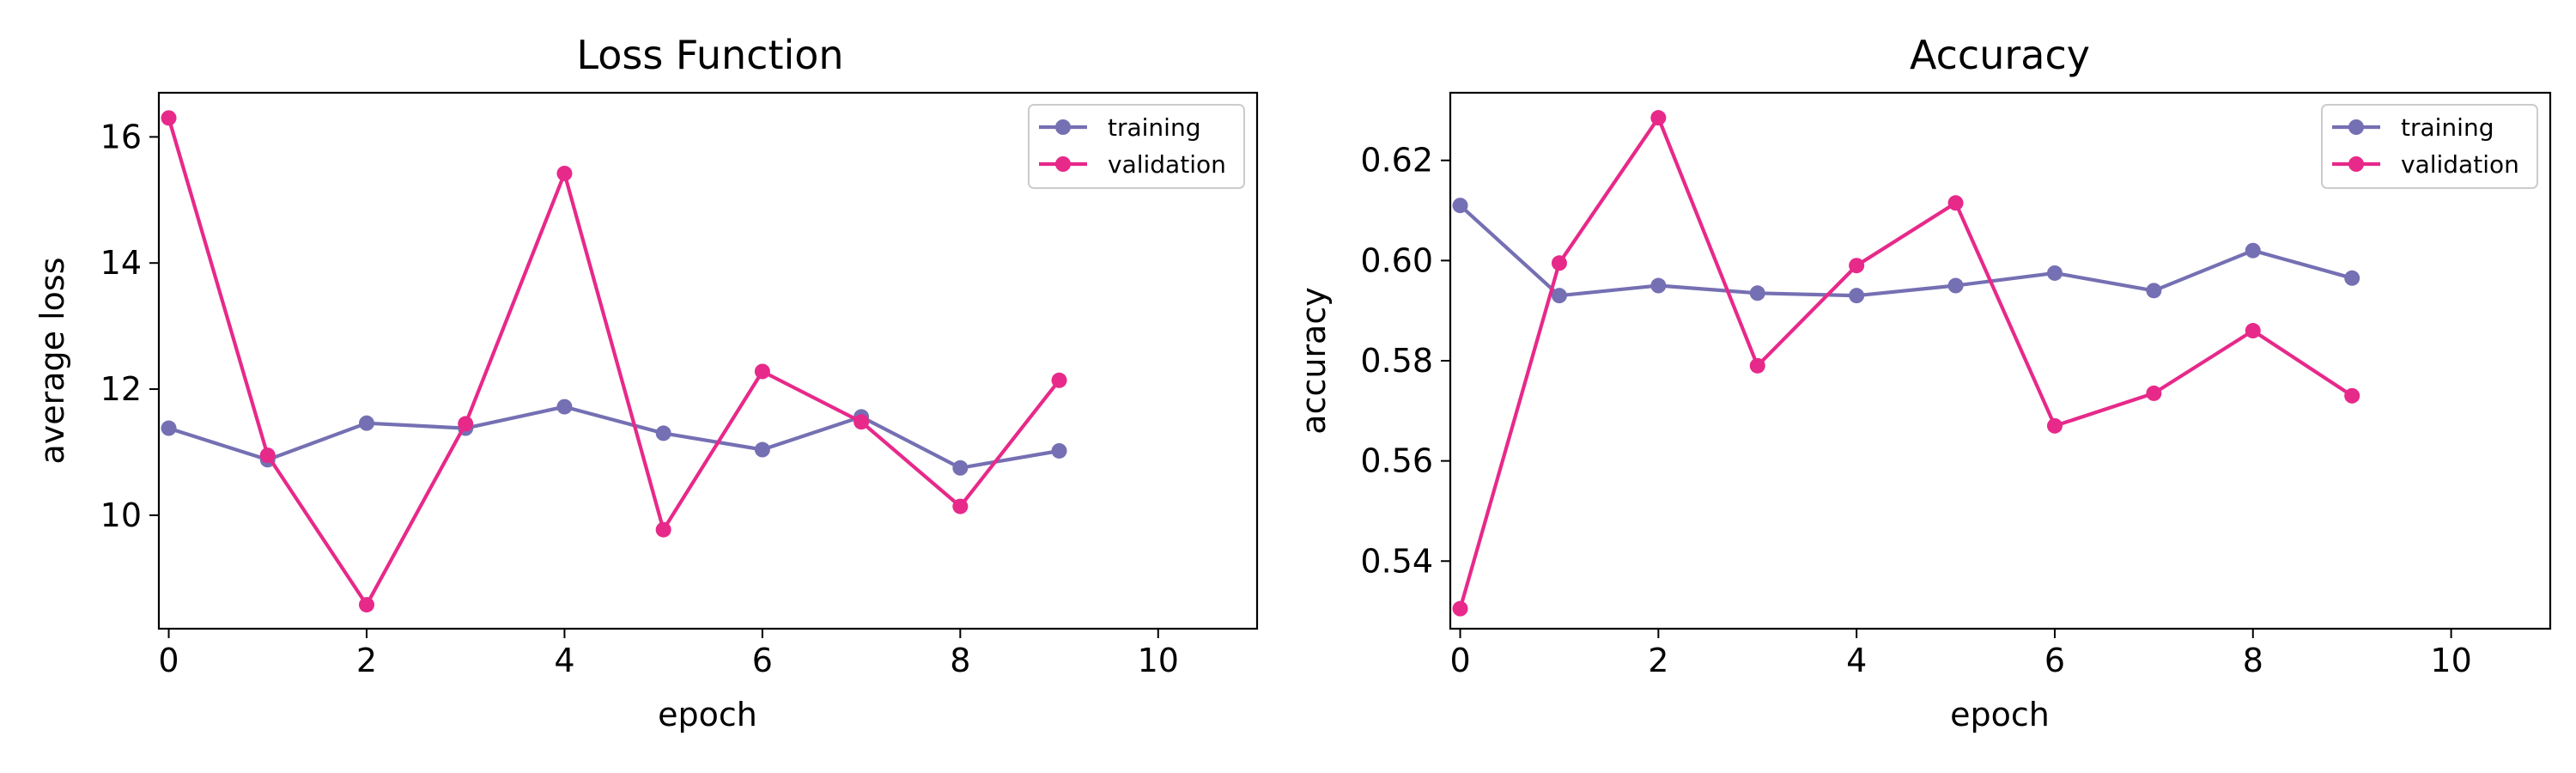 This screenshot has height=773, width=2576. Describe the element at coordinates (1396, 561) in the screenshot. I see `accuracy-y-tick-label: 0.54` at that location.